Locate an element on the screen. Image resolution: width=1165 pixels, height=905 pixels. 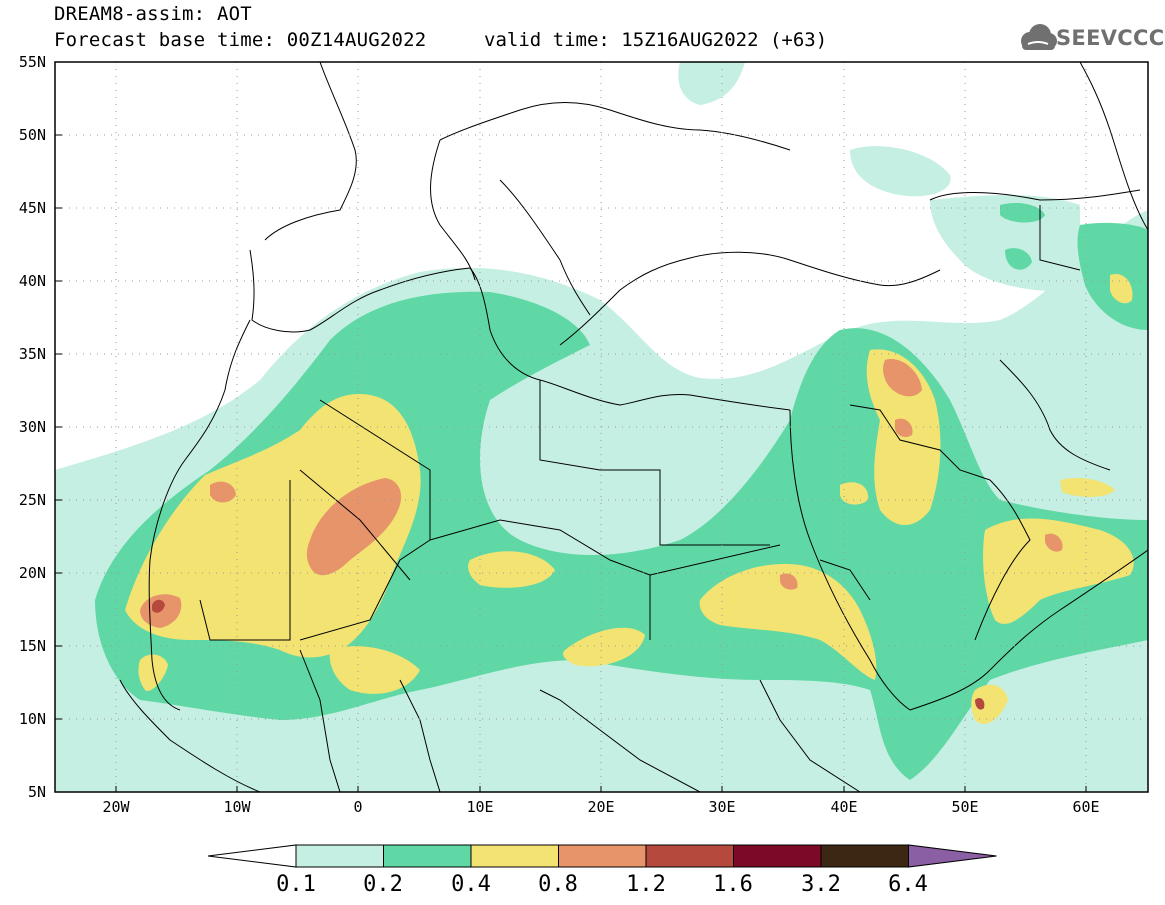
colorbar-label: 0.8 is located at coordinates (558, 884).